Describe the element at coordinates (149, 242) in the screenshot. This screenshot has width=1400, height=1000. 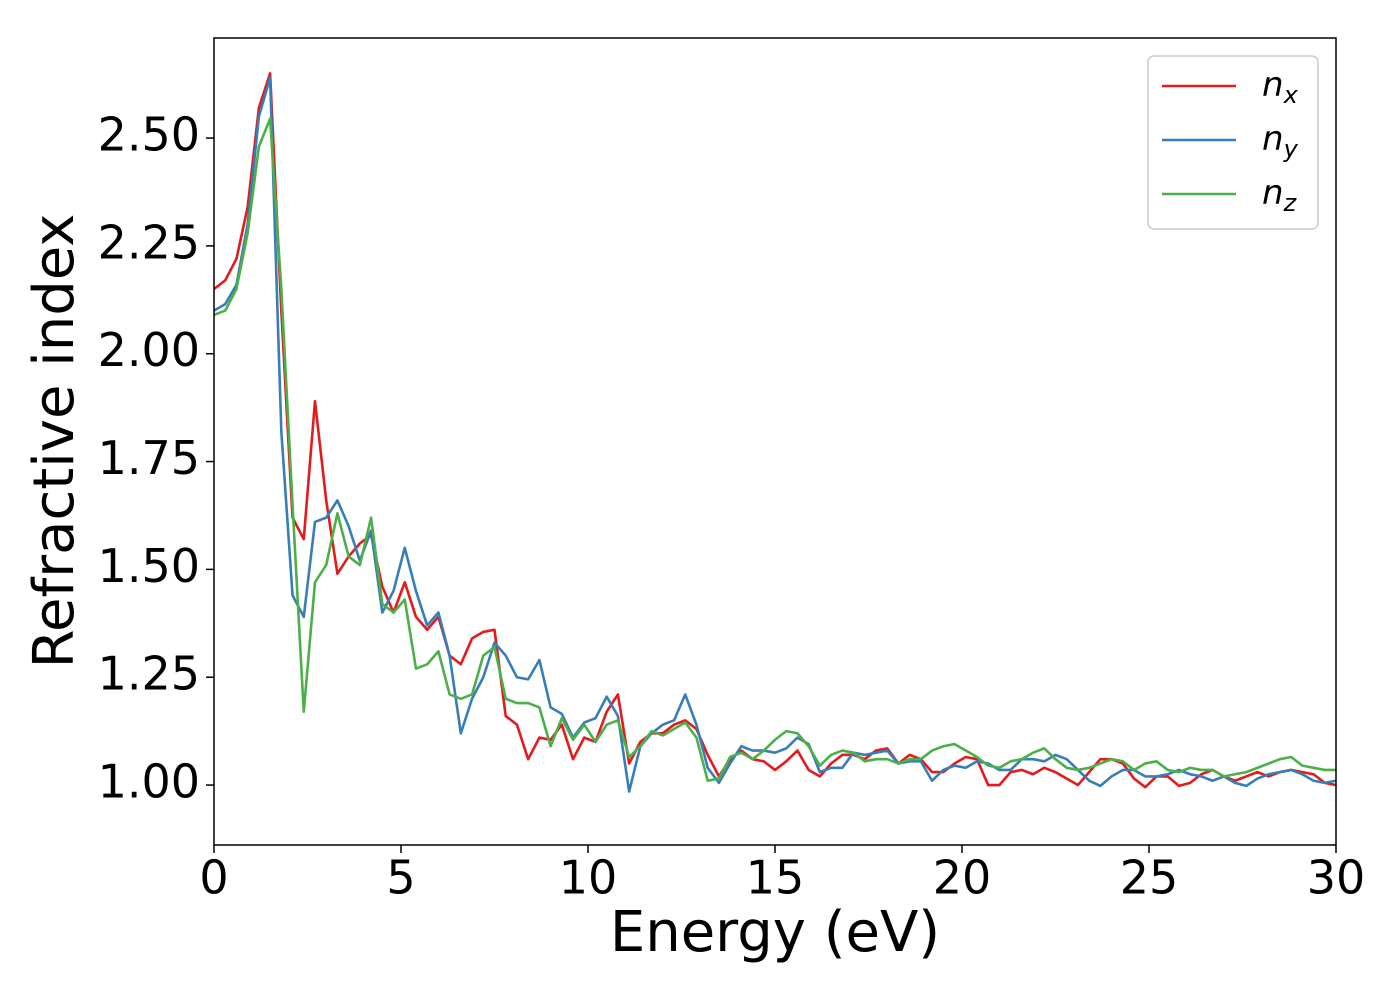
I see `y-tick-label: 2.25` at that location.